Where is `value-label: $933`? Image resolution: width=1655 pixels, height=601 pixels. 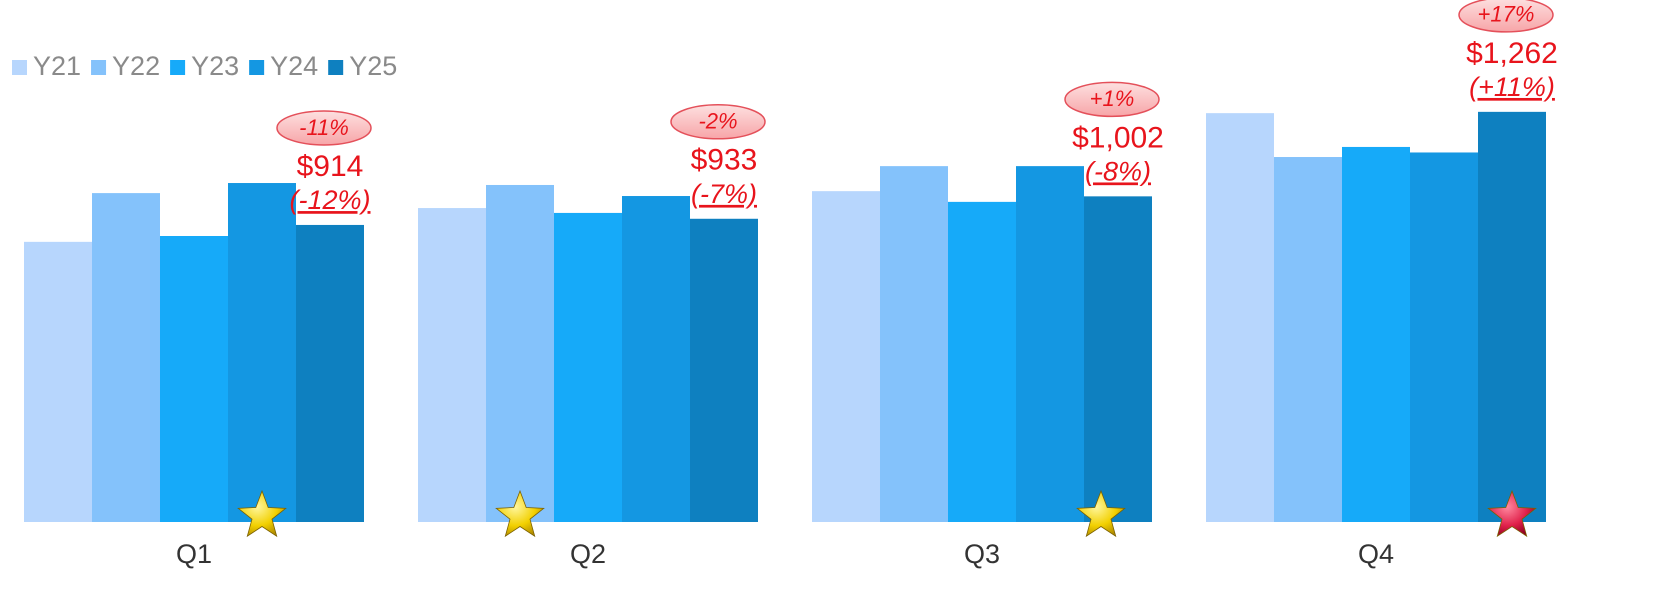 value-label: $933 is located at coordinates (724, 160).